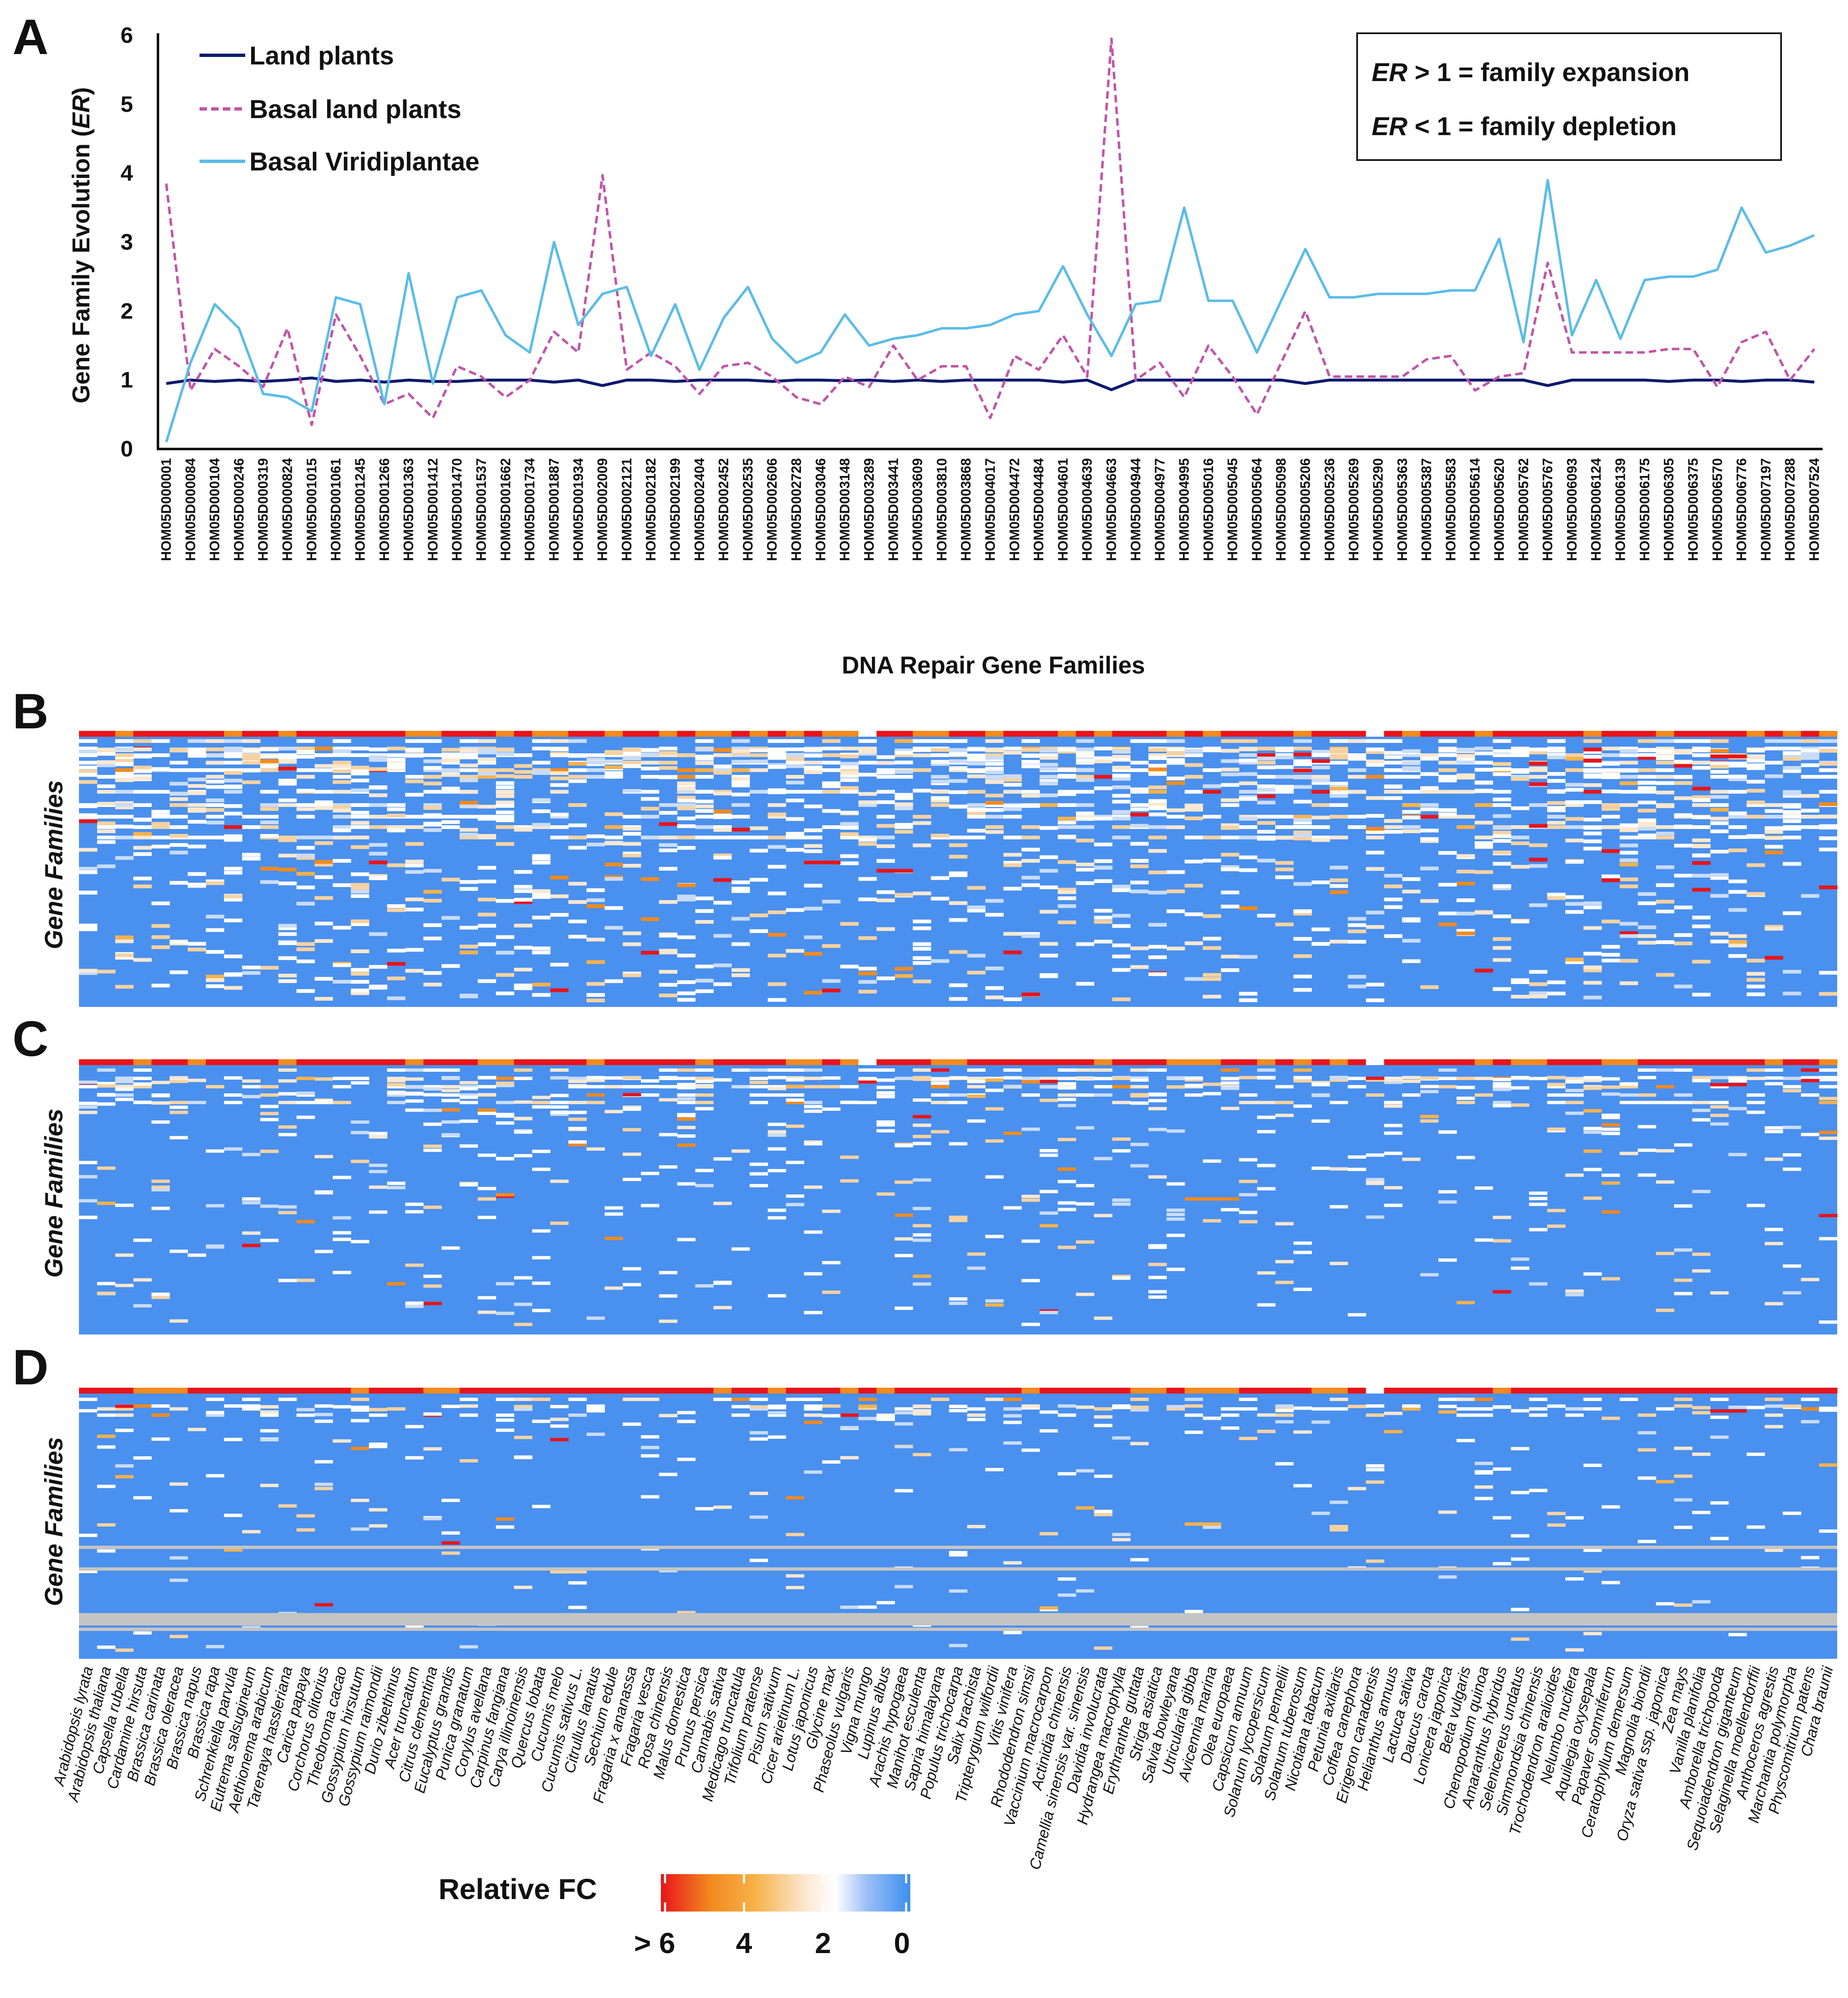 The height and width of the screenshot is (1998, 1848). I want to click on x-tick-label: HOM05D005236, so click(1329, 509).